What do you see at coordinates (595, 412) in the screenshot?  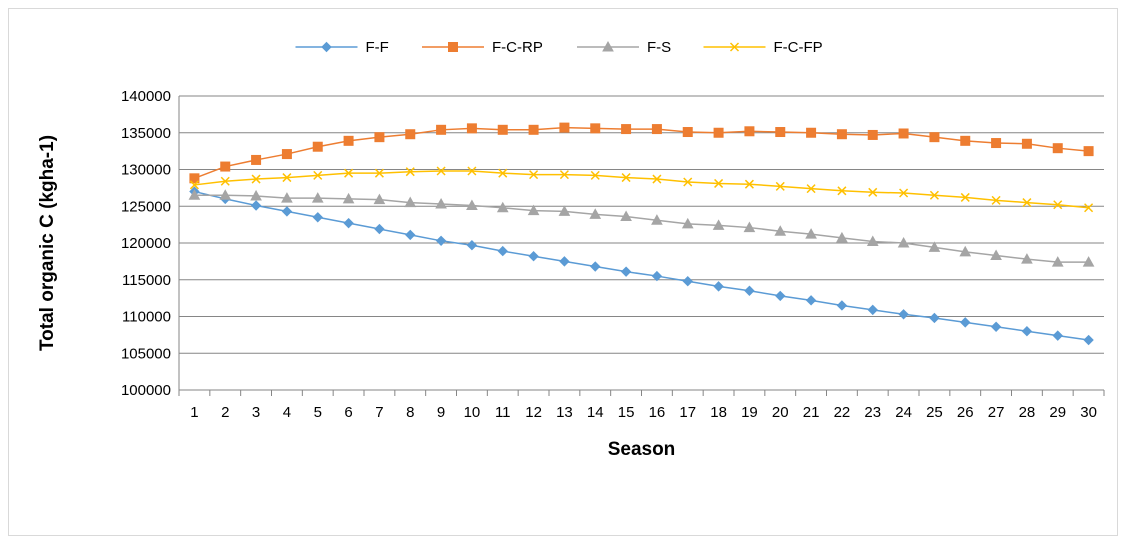 I see `x-tick-label: 14` at bounding box center [595, 412].